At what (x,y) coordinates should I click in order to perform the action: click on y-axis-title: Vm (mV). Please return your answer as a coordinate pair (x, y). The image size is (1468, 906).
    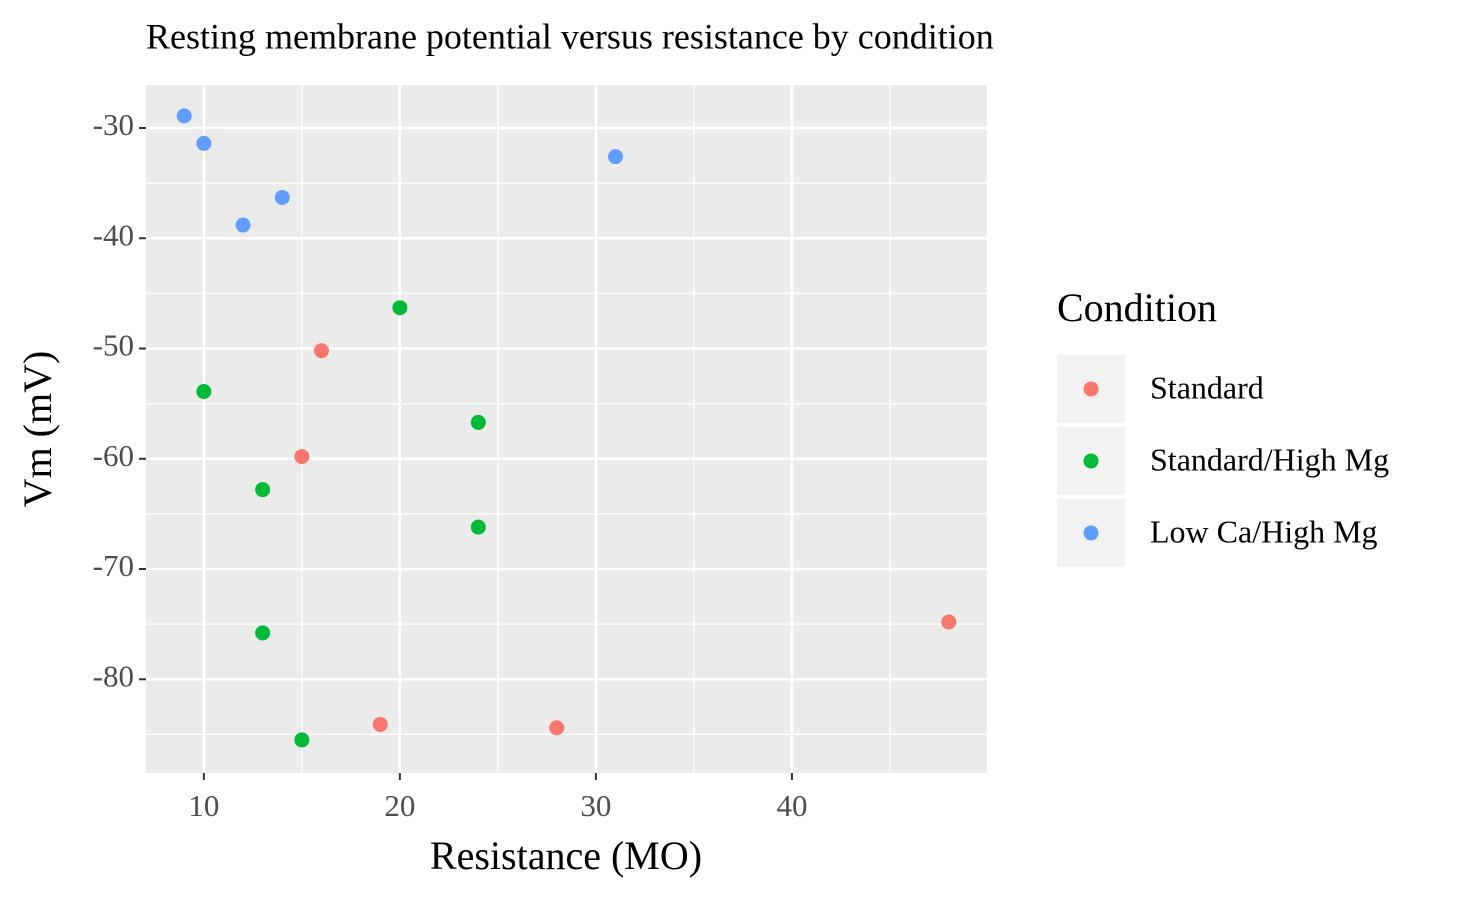
    Looking at the image, I should click on (37, 429).